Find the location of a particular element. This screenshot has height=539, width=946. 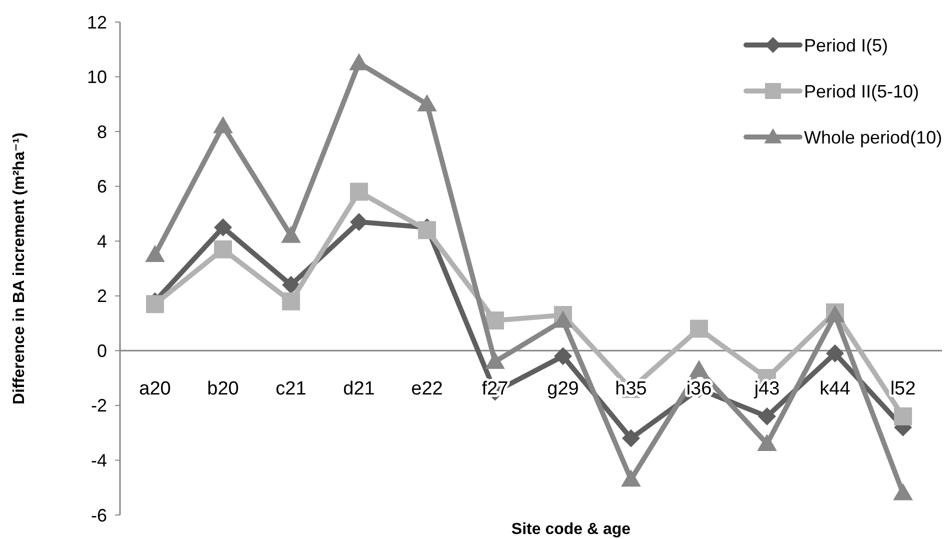

legend-label: Period I(5) is located at coordinates (846, 45).